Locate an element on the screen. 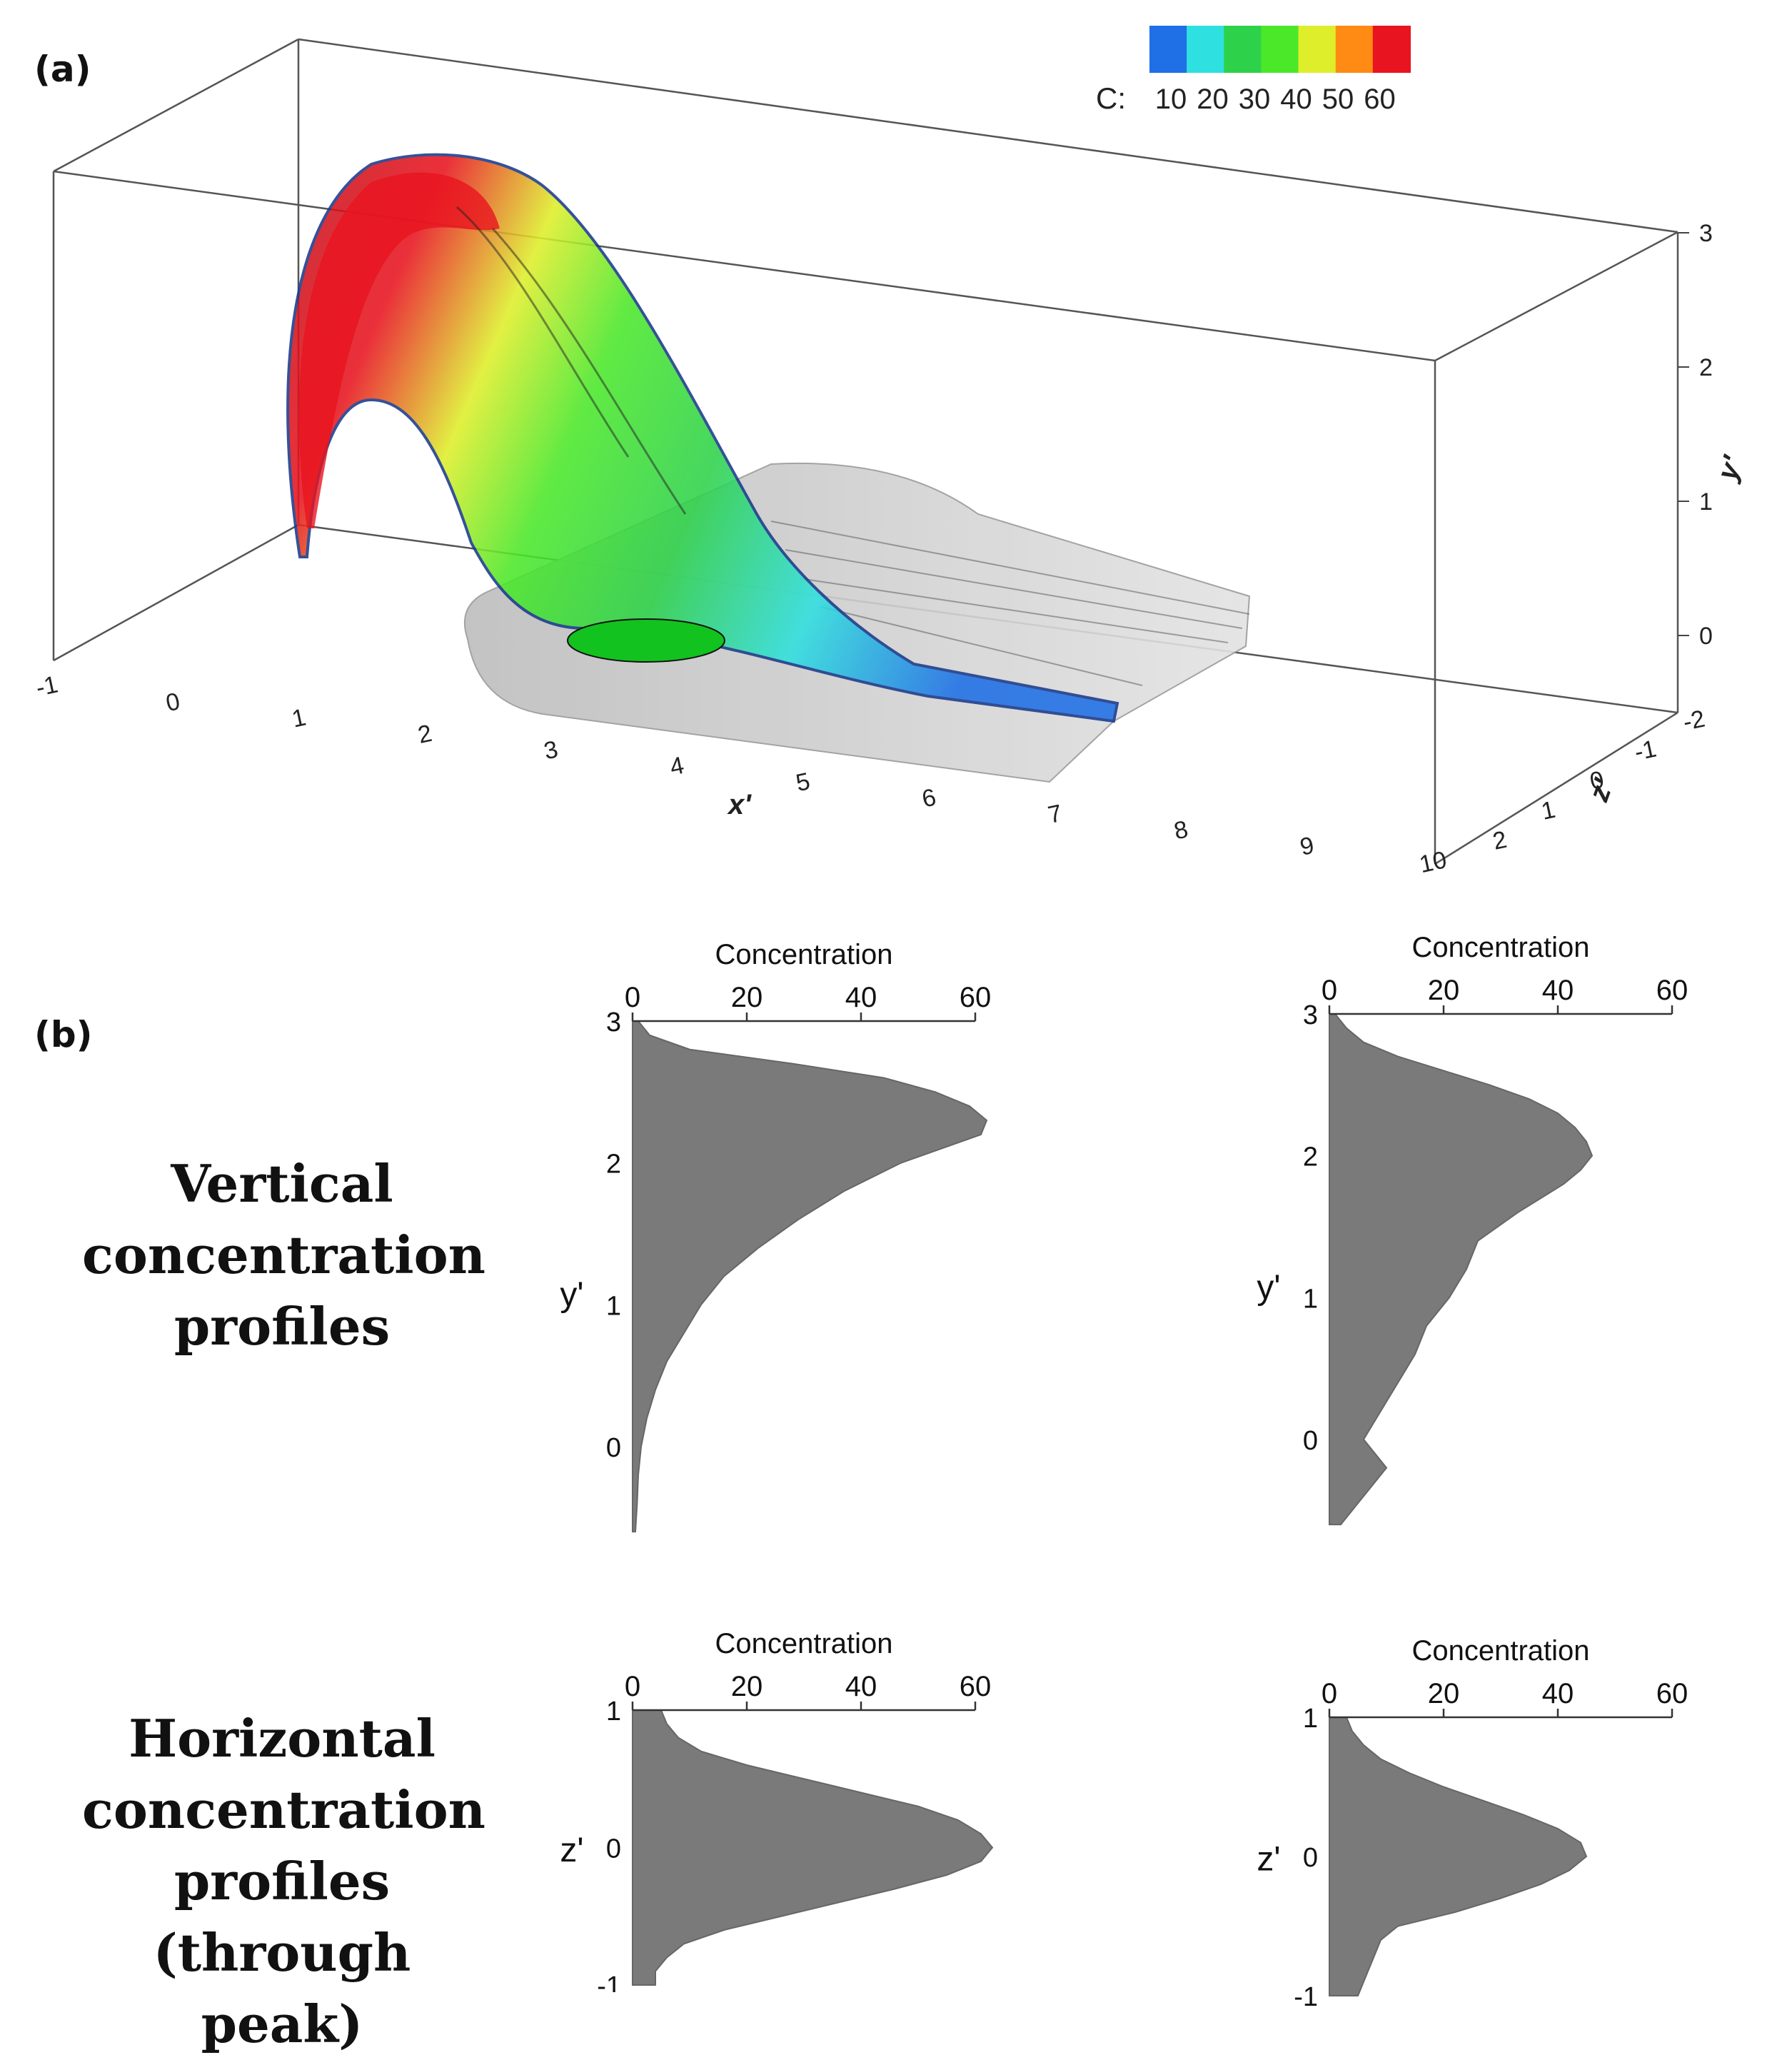  x-axis-tick-label: 5 is located at coordinates (803, 782).